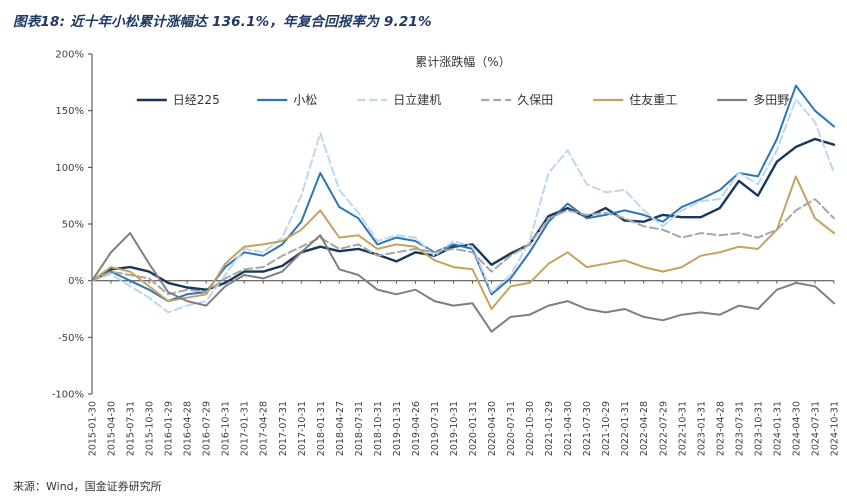 Image resolution: width=847 pixels, height=496 pixels. I want to click on y-tick-label: -50%, so click(71, 338).